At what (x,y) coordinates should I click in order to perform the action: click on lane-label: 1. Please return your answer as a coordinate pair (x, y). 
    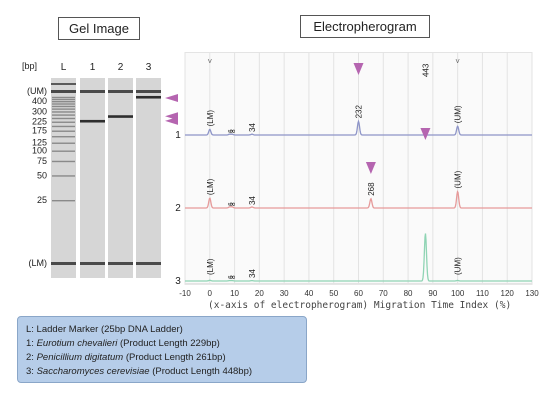
    Looking at the image, I should click on (93, 67).